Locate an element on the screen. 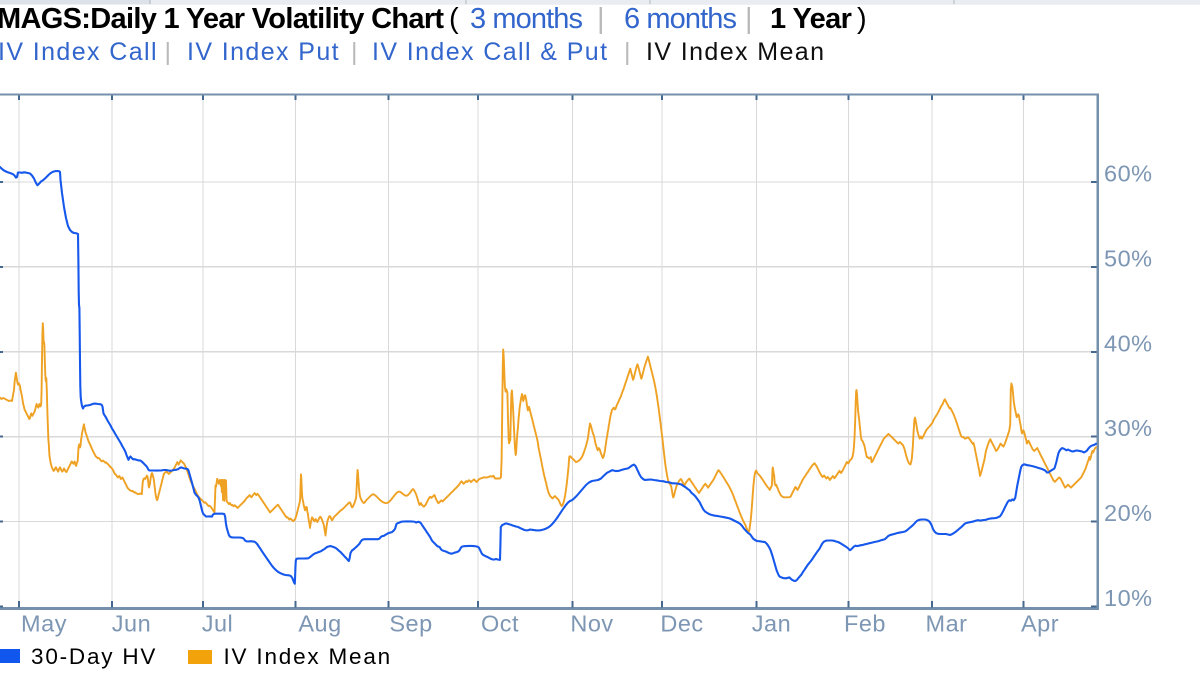 This screenshot has height=681, width=1200. svg-text: Nov is located at coordinates (591, 624).